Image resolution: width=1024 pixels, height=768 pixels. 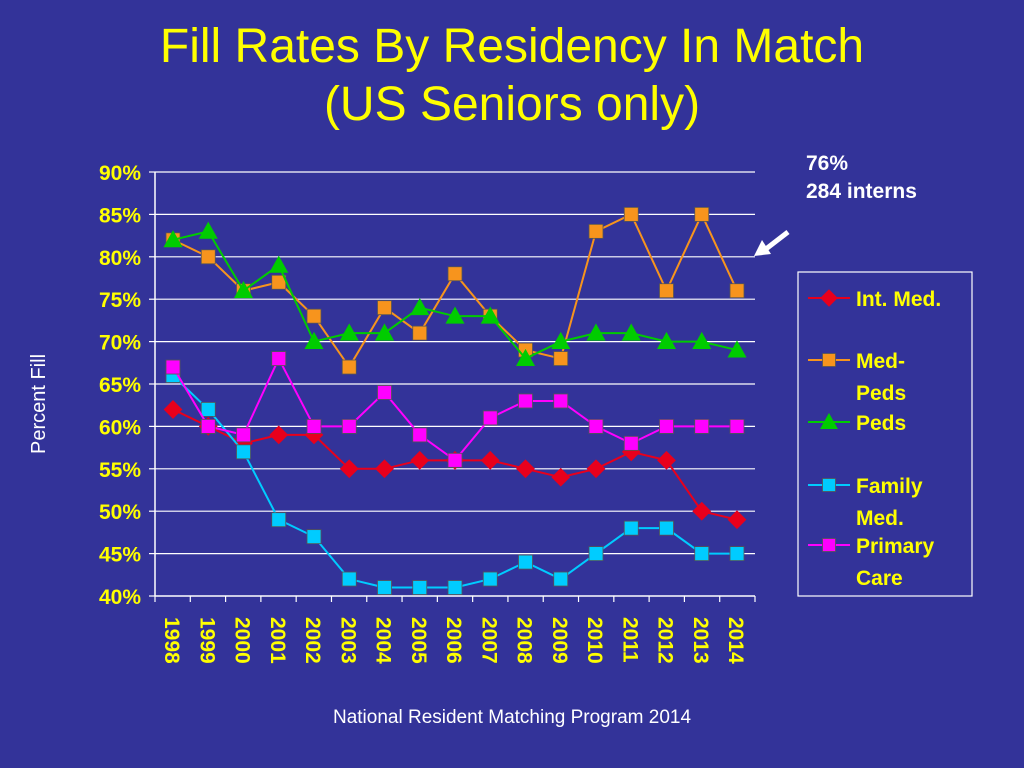 I want to click on x-tick-label: 2009, so click(x=559, y=640).